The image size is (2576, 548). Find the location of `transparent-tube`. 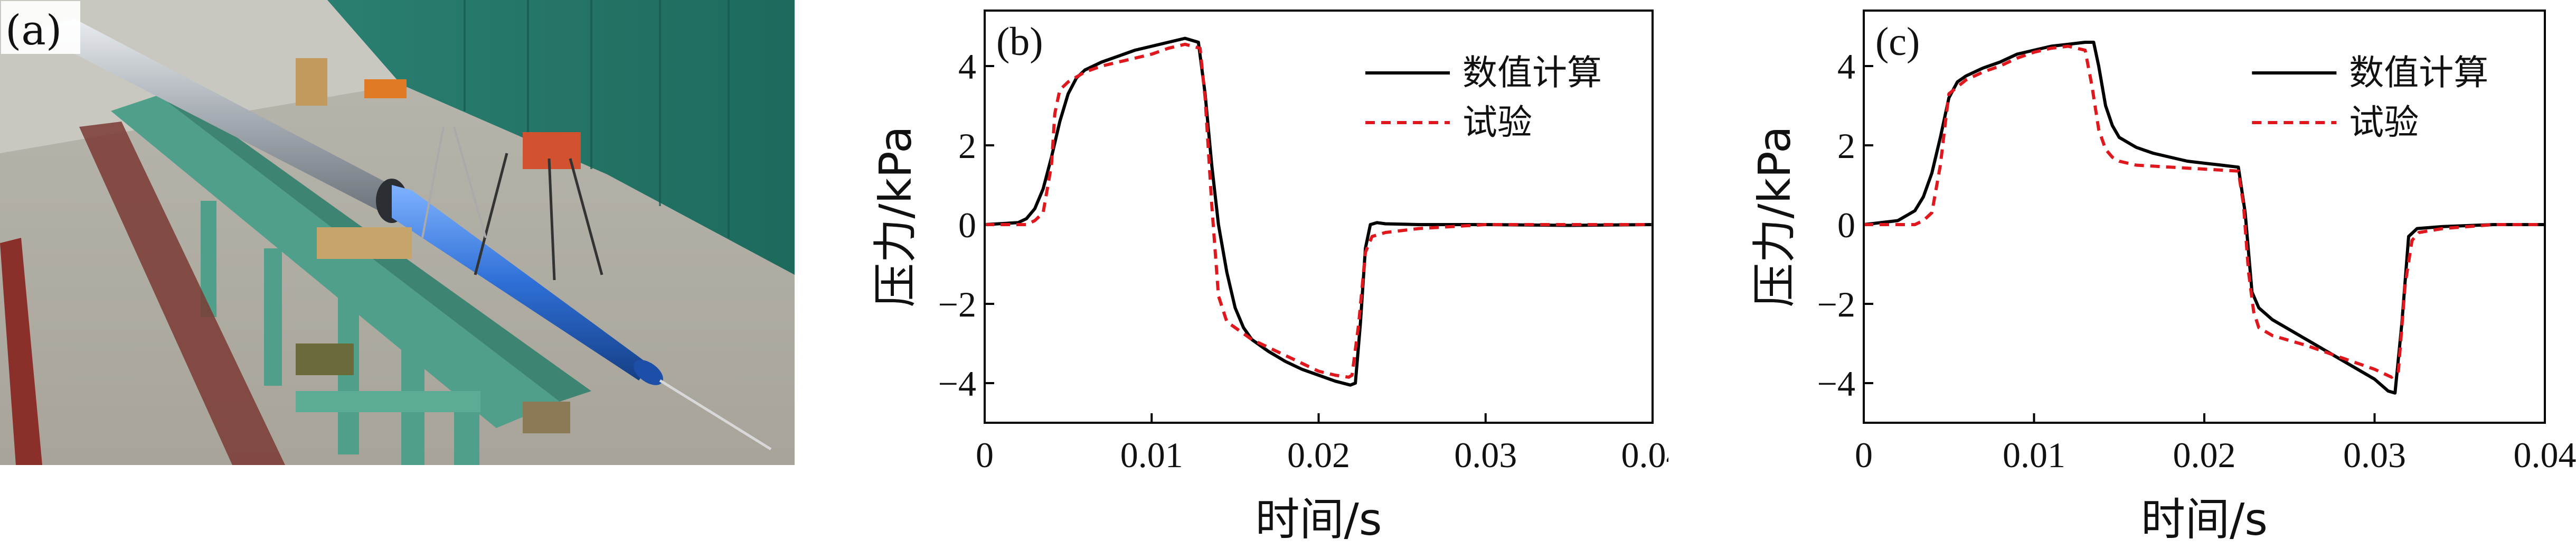

transparent-tube is located at coordinates (216, 114).